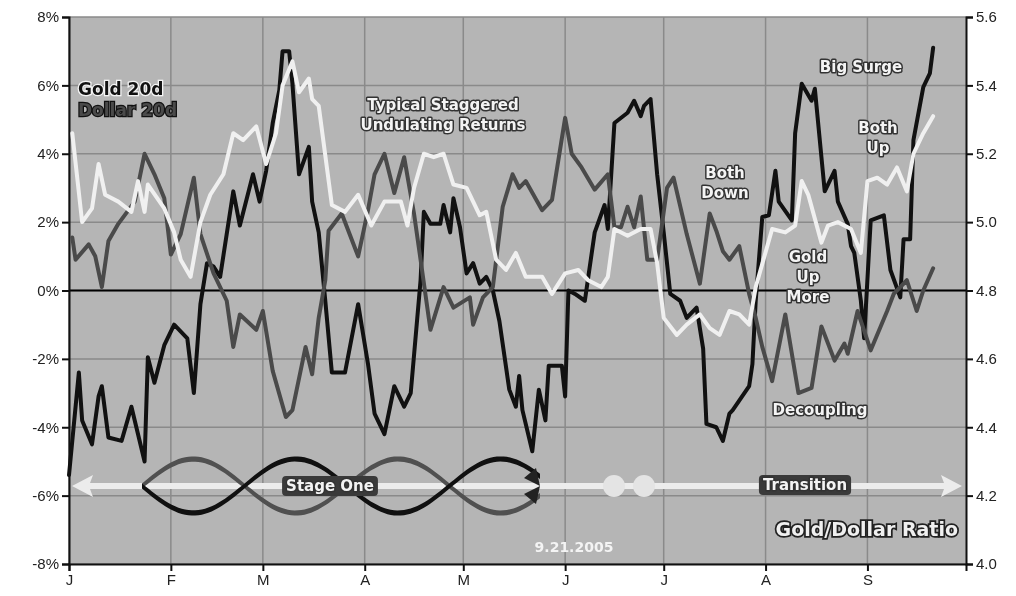  I want to click on annotation: Decoupling, so click(820, 410).